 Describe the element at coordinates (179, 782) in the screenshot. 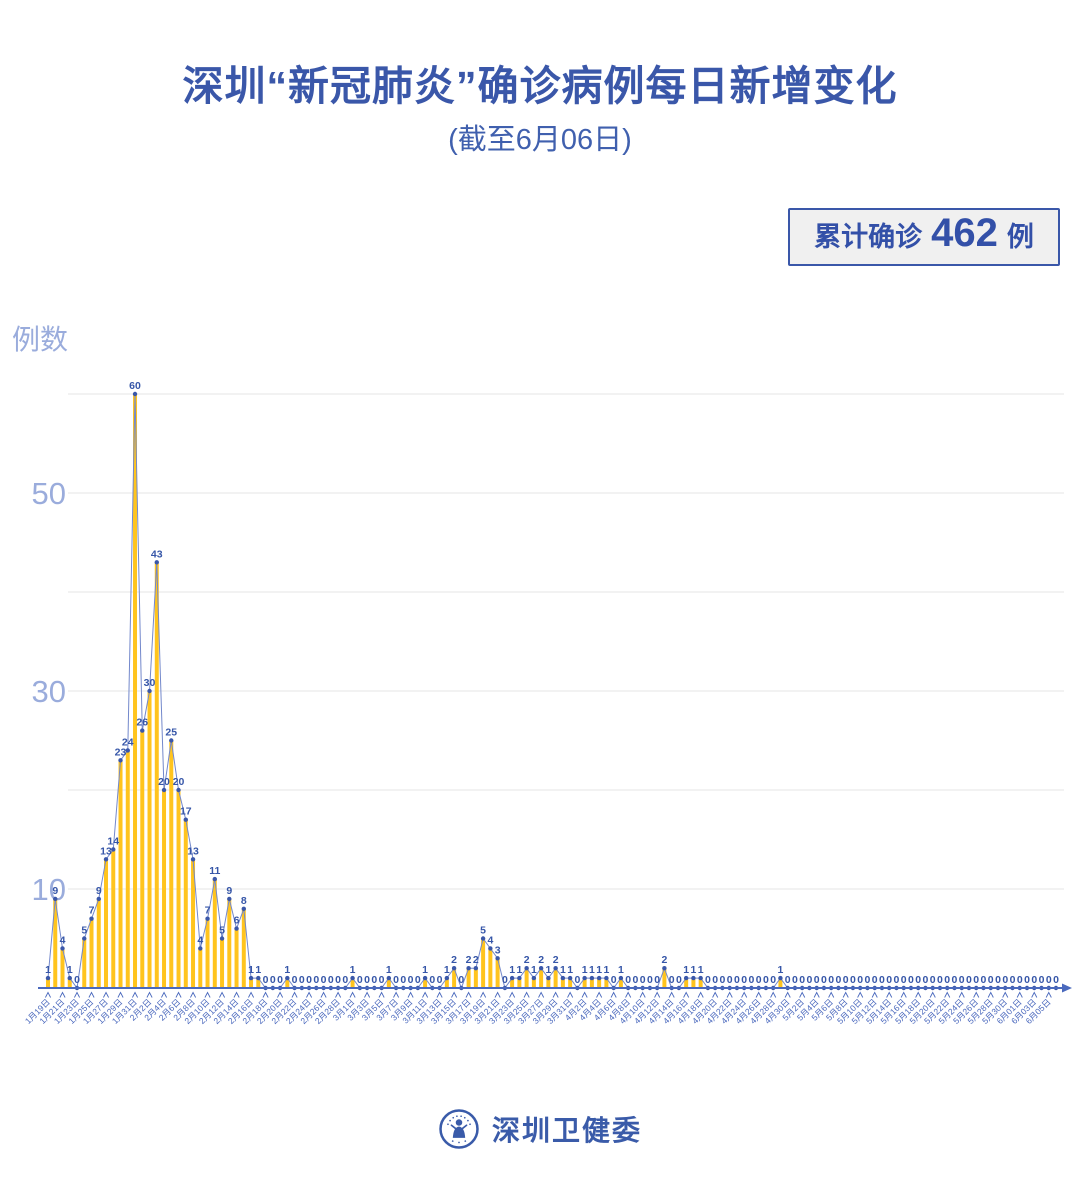

I see `svg-text: 20` at that location.